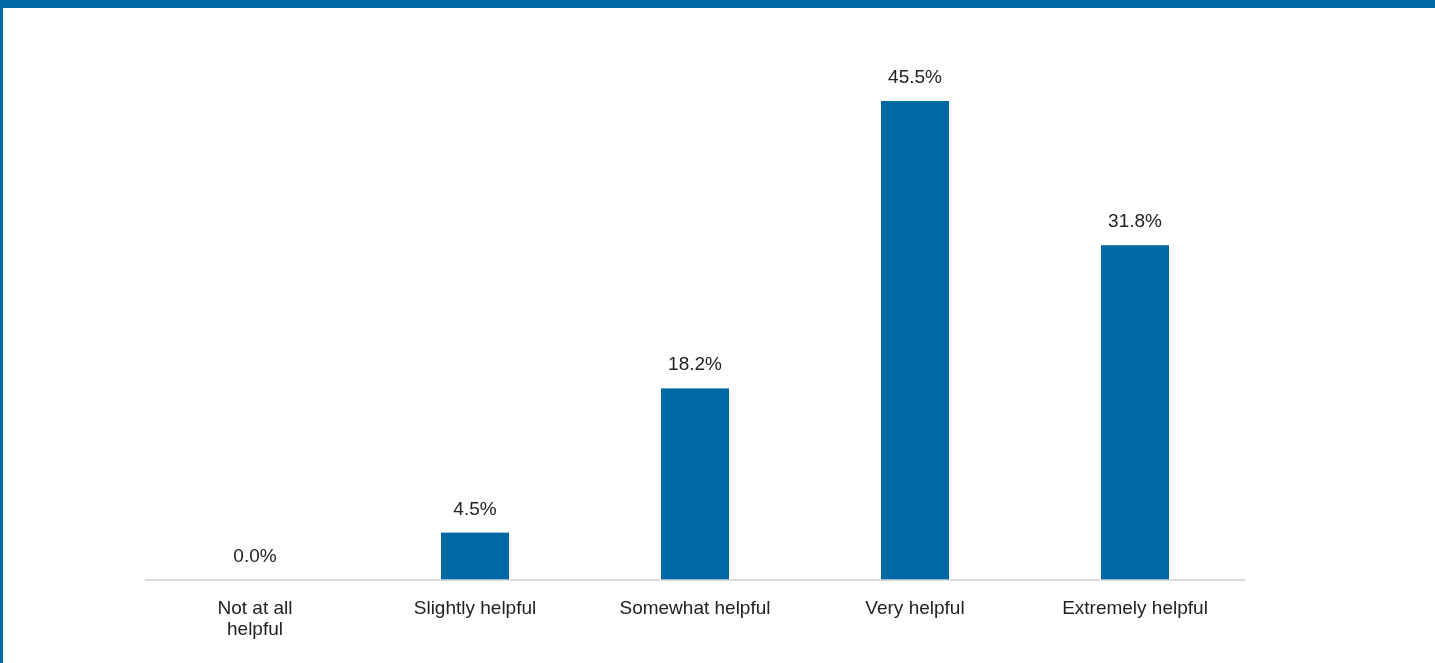  Describe the element at coordinates (475, 508) in the screenshot. I see `data-label: 4.5%` at that location.